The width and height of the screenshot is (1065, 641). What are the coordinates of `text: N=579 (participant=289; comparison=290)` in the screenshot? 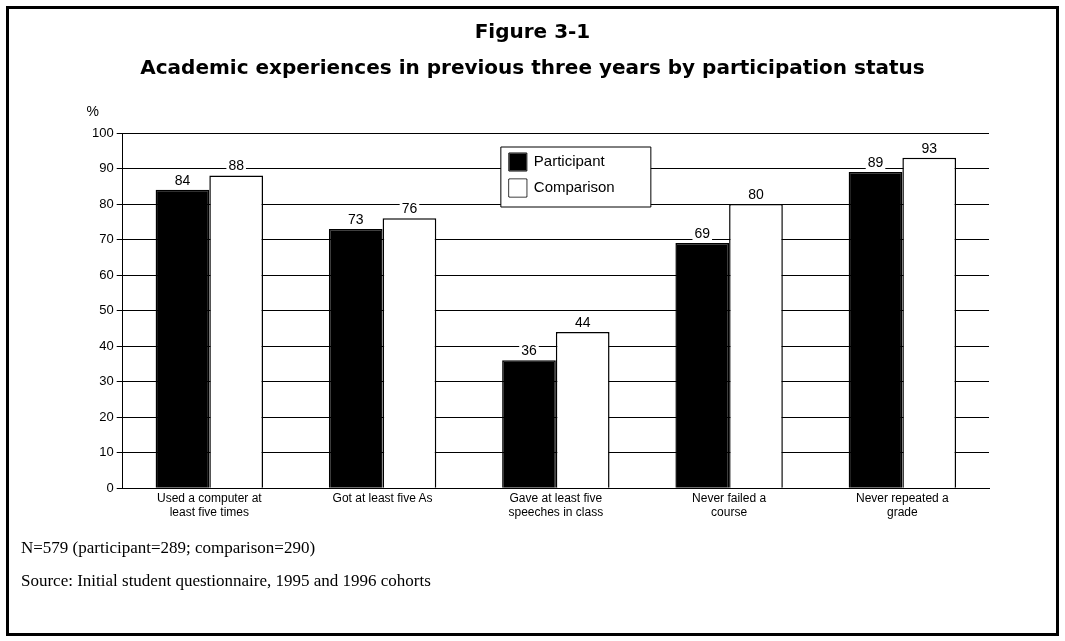 It's located at (169, 548).